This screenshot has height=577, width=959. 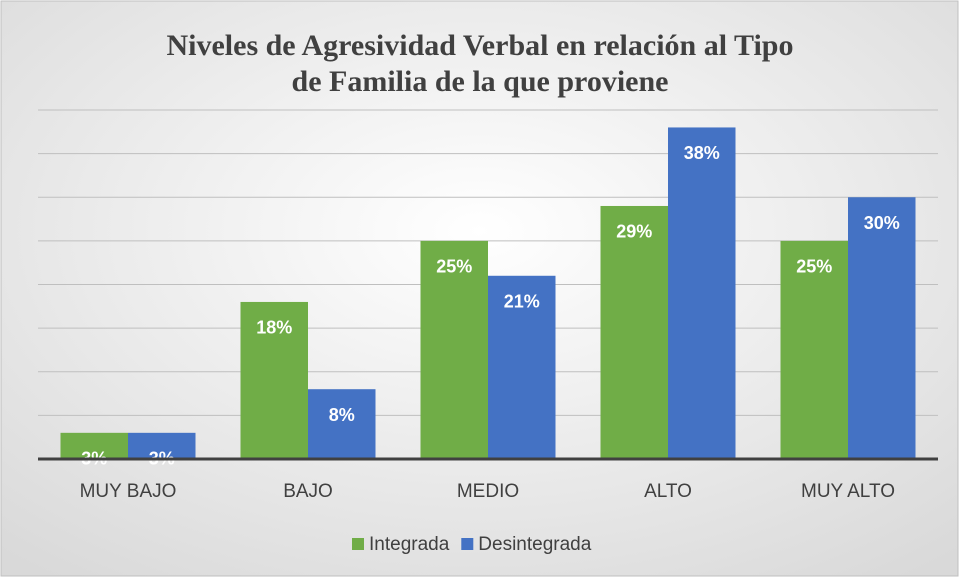 What do you see at coordinates (342, 415) in the screenshot?
I see `data-label: 8%` at bounding box center [342, 415].